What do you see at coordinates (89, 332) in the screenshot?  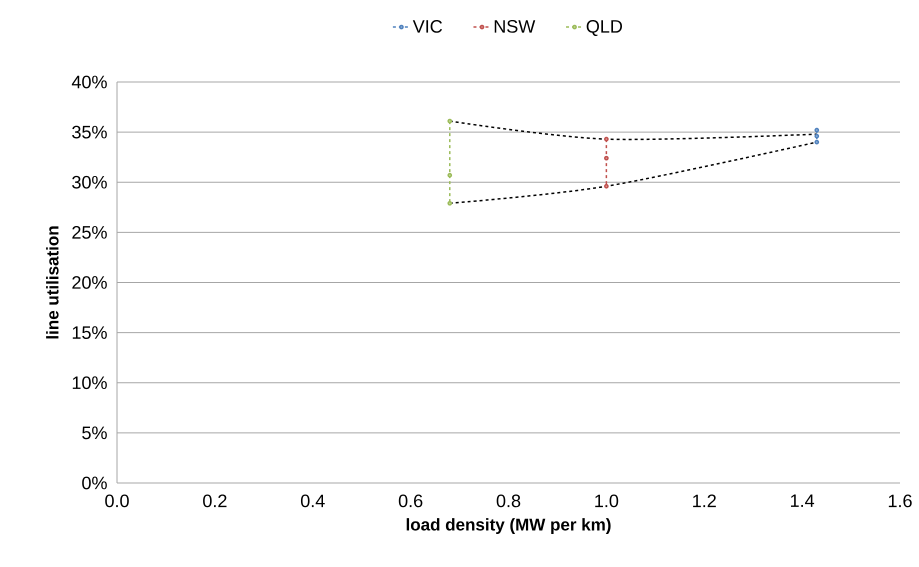 I see `y-tick-label: 15%` at bounding box center [89, 332].